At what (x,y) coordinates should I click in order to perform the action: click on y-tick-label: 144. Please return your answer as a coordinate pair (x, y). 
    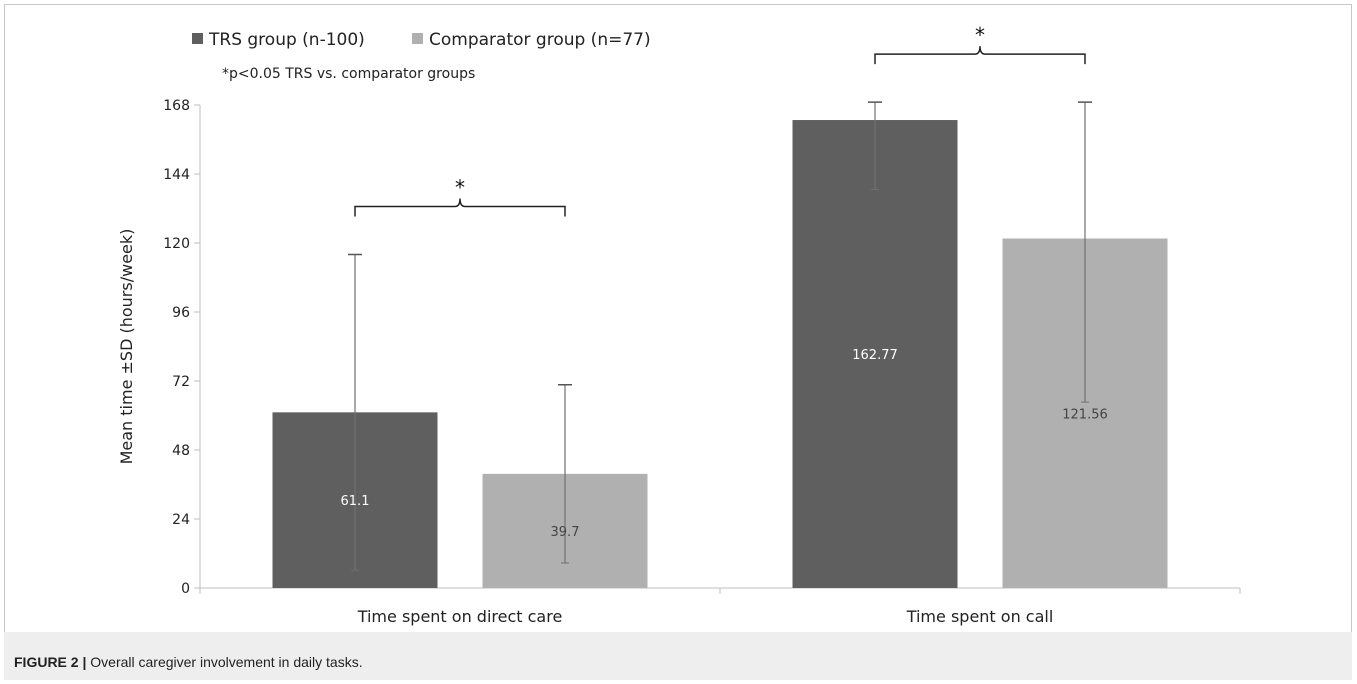
    Looking at the image, I should click on (176, 175).